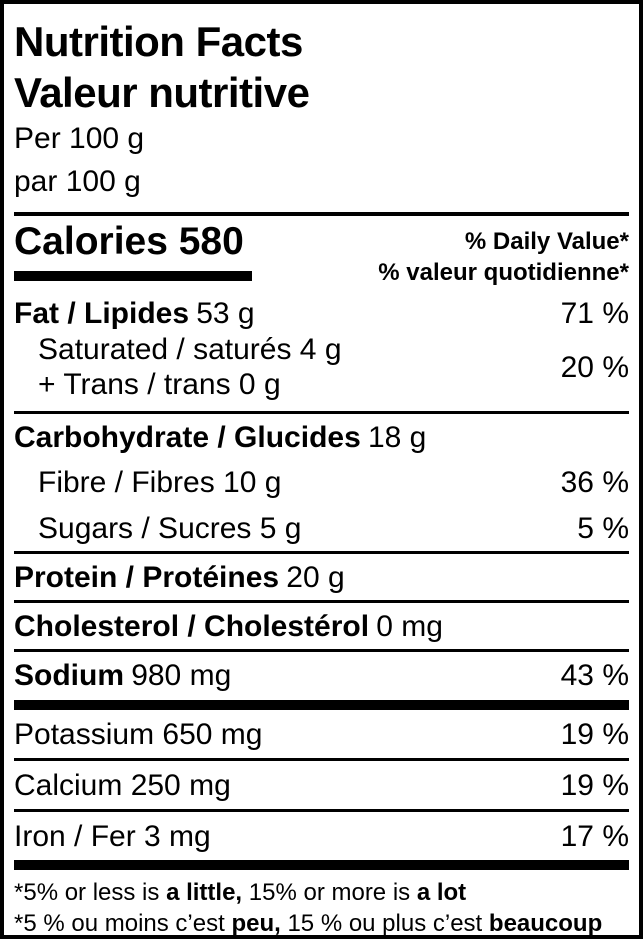  I want to click on nutrient-row-sodium: Sodium 980 mg 43 %, so click(321, 676).